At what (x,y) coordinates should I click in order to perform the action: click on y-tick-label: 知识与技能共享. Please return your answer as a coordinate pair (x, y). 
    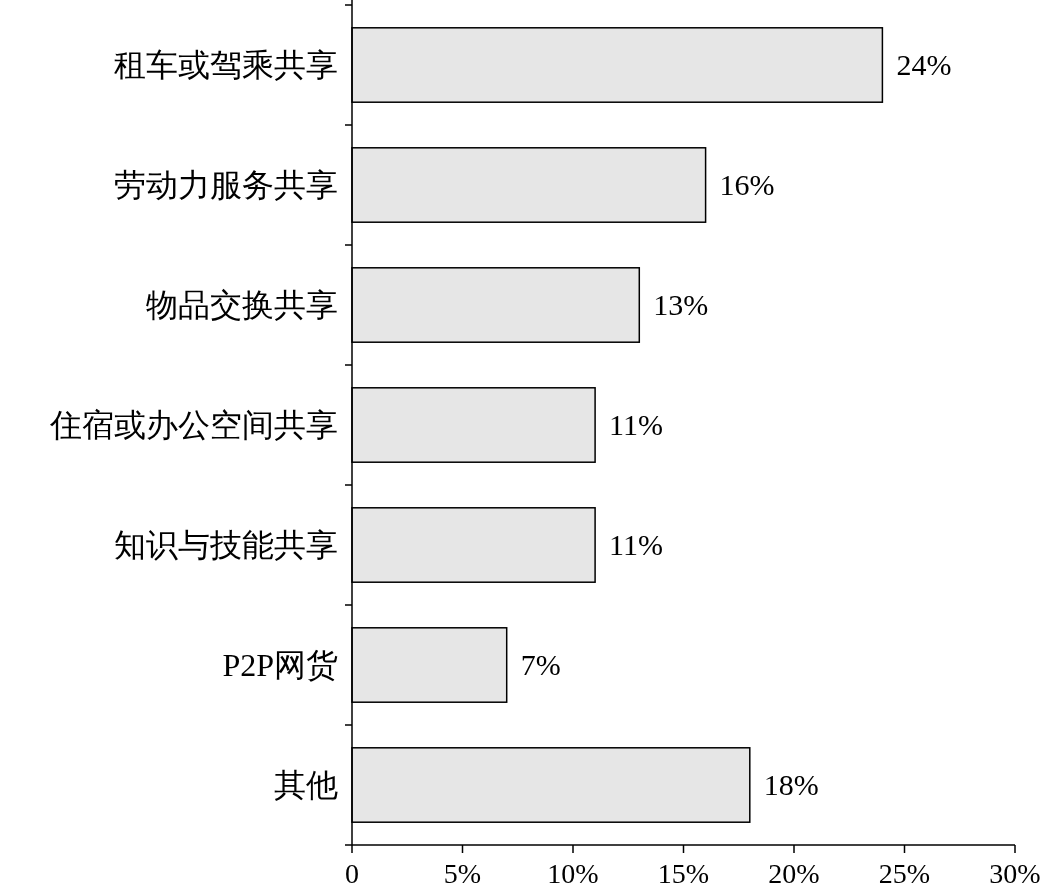
    Looking at the image, I should click on (226, 545).